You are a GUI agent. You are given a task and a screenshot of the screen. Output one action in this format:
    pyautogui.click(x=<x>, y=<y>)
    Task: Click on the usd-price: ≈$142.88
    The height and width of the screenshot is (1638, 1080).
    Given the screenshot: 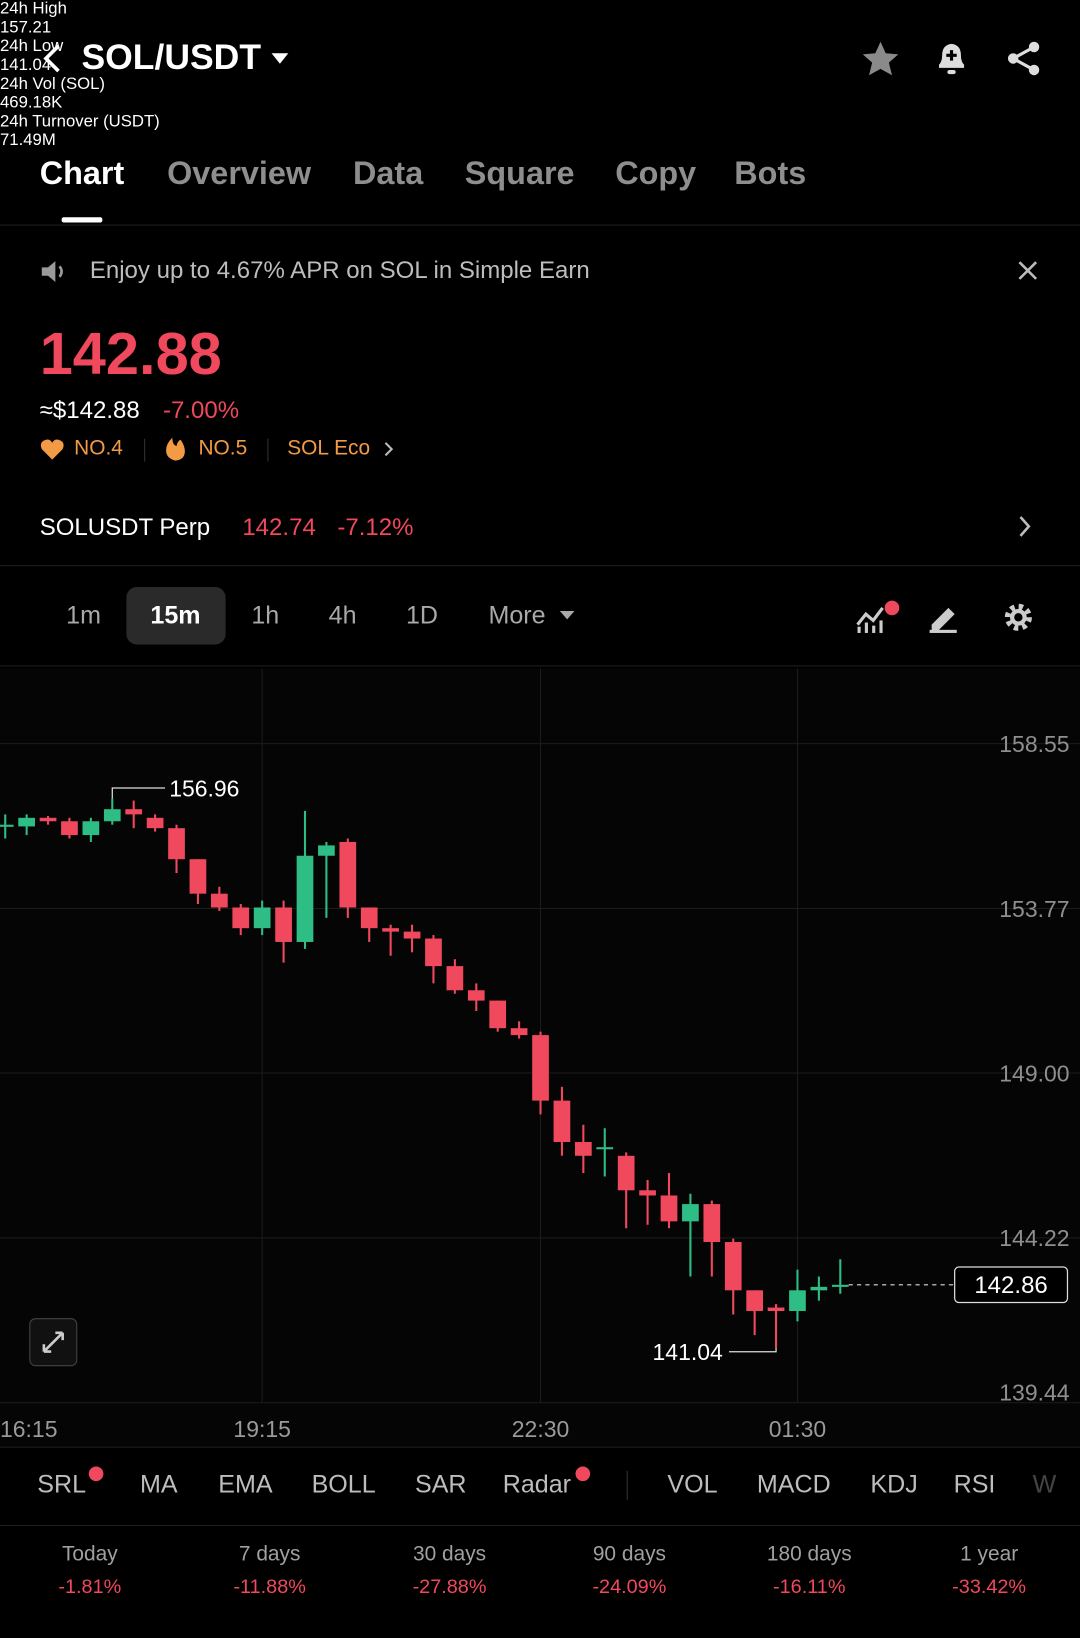 What is the action you would take?
    pyautogui.click(x=89, y=409)
    